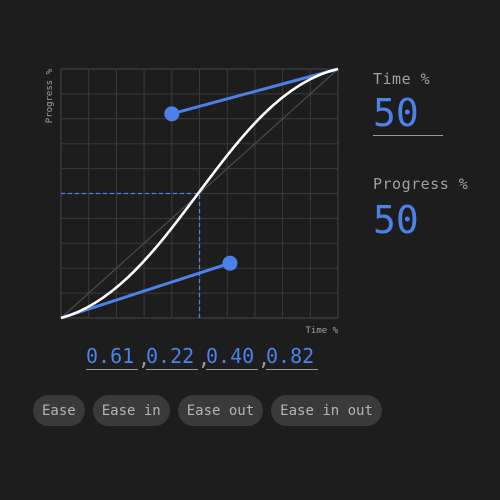 The width and height of the screenshot is (500, 500). Describe the element at coordinates (131, 410) in the screenshot. I see `preset-ease-in-button: Ease in` at that location.